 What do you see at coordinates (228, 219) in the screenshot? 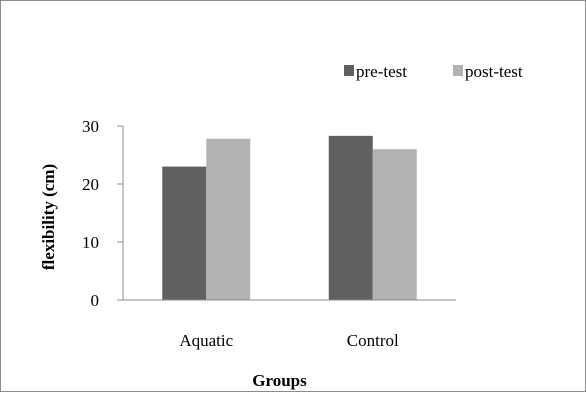
I see `bar-post-test-aquatic` at bounding box center [228, 219].